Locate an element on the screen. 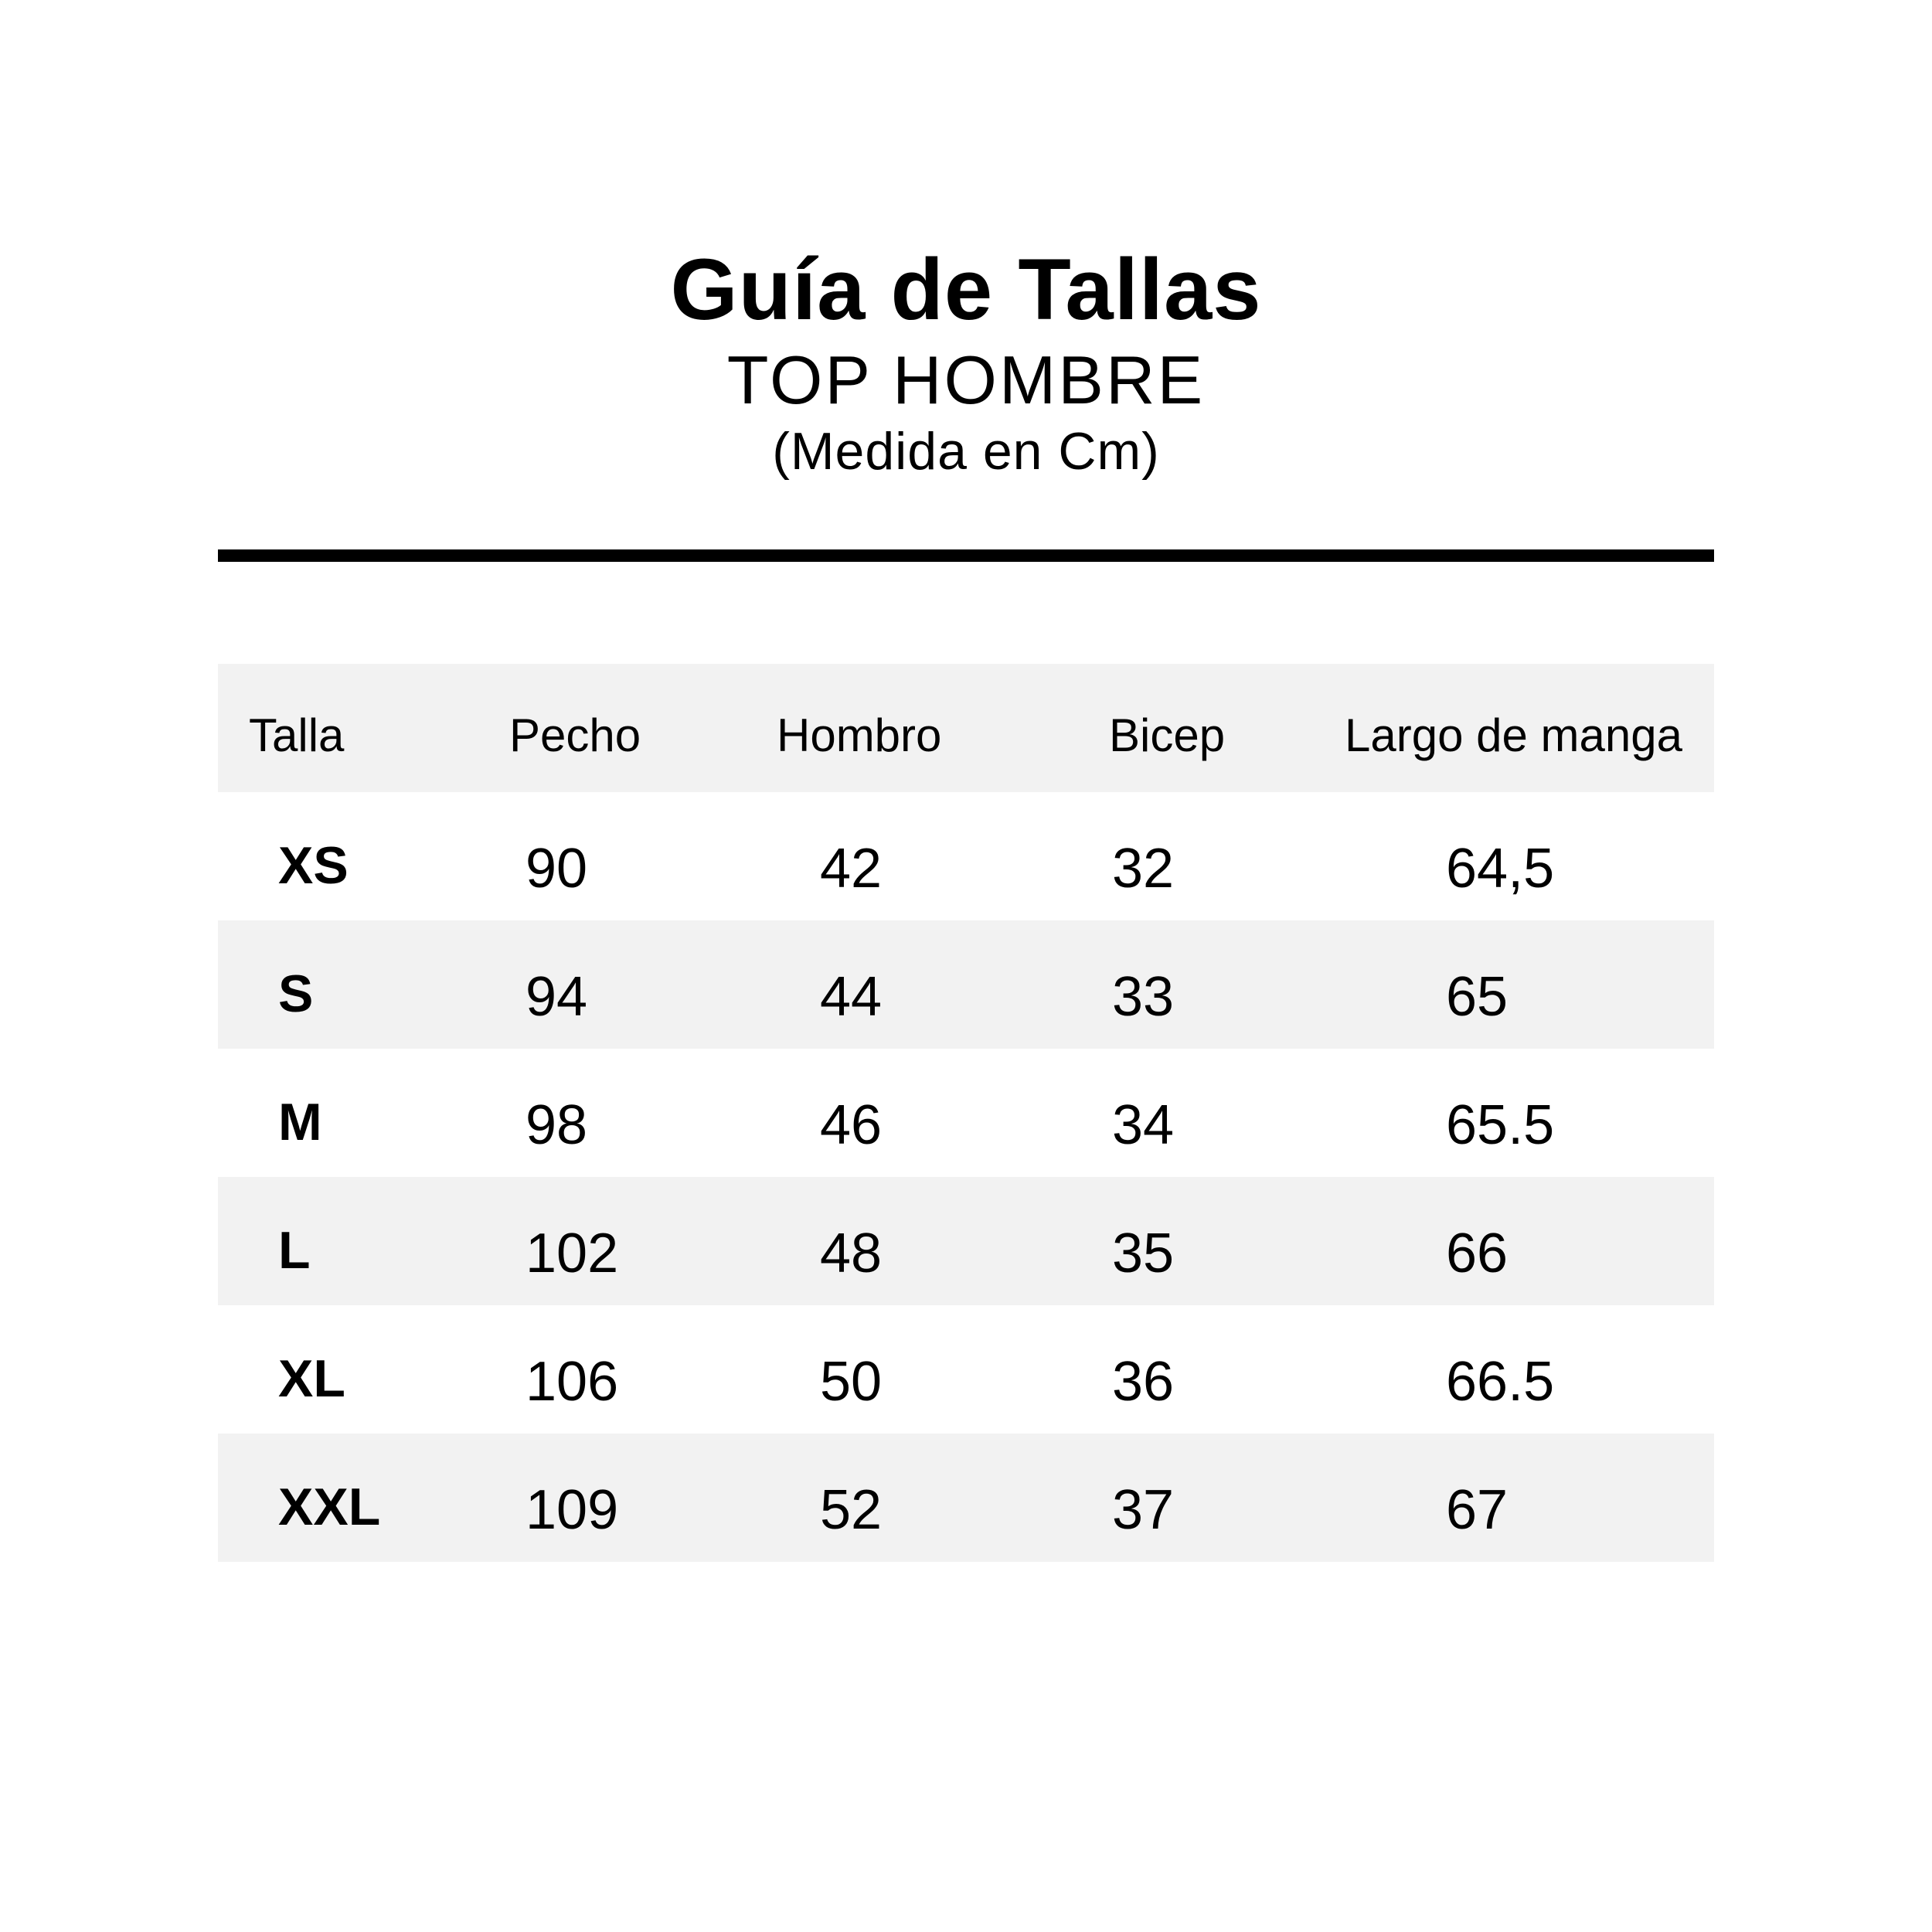 The width and height of the screenshot is (1932, 1932). table-row-m: M 98 46 34 65.5 is located at coordinates (966, 1113).